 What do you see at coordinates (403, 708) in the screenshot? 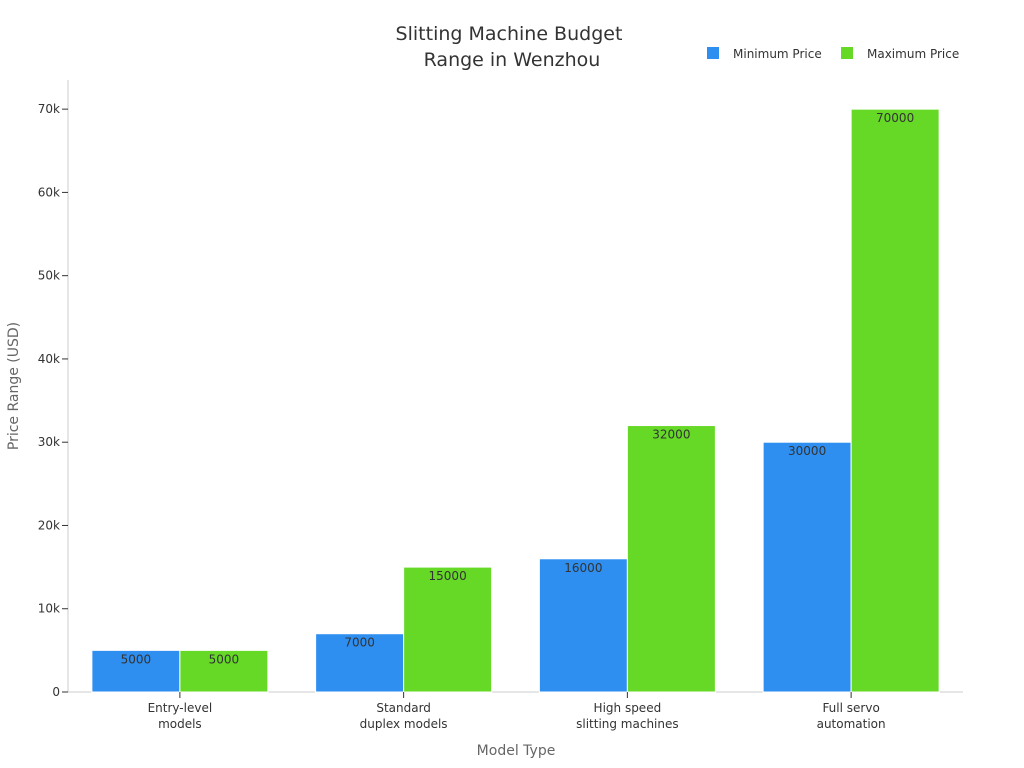
I see `x-tick-label-line: Standard` at bounding box center [403, 708].